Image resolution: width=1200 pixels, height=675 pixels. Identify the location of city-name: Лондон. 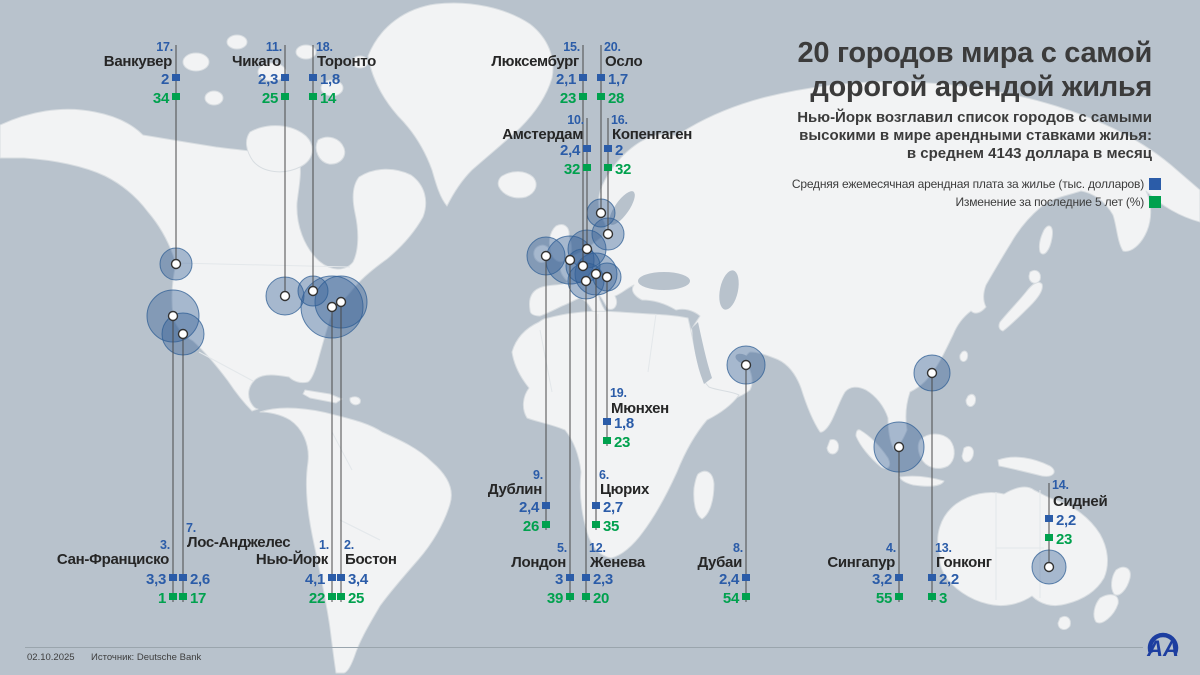
(538, 562).